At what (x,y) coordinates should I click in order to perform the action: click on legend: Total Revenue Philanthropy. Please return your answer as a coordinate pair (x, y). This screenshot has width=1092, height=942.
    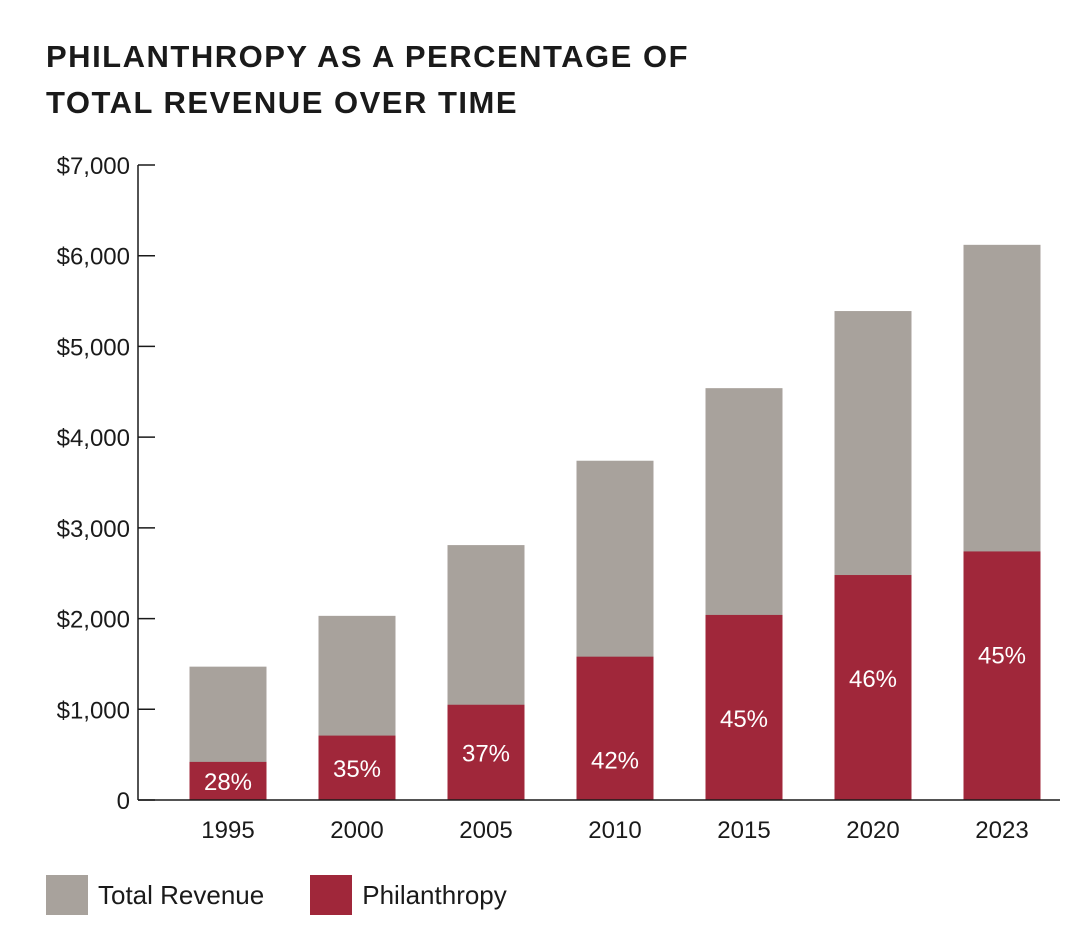
    Looking at the image, I should click on (299, 895).